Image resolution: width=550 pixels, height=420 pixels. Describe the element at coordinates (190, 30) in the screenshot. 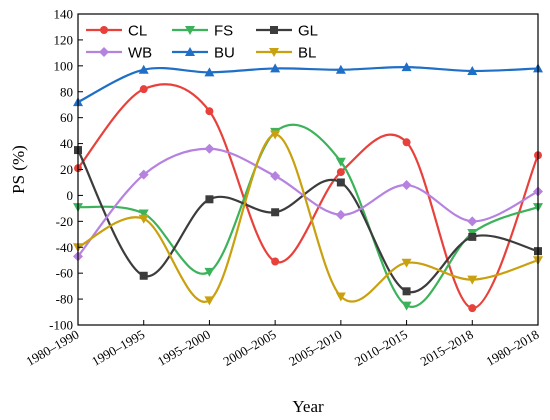

I see `legend-marker-fs` at that location.